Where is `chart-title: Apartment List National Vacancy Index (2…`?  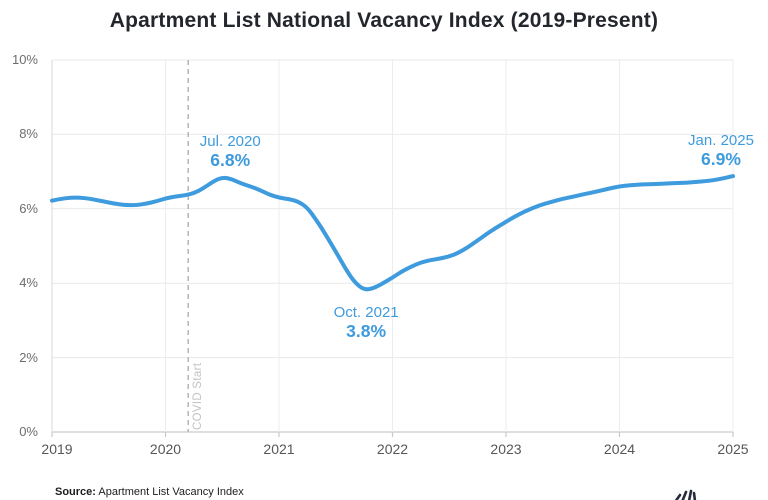
chart-title: Apartment List National Vacancy Index (2… is located at coordinates (384, 20).